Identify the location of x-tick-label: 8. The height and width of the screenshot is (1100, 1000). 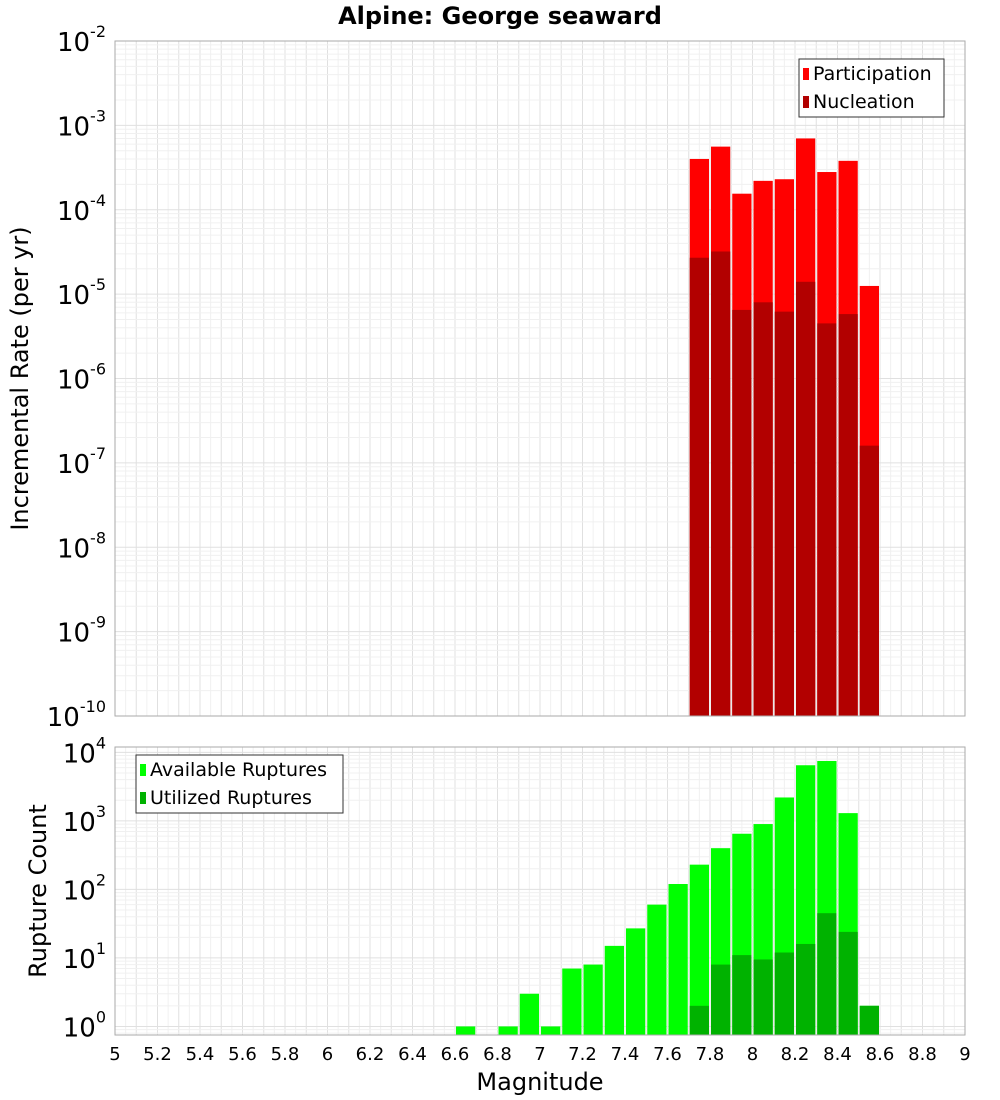
(752, 1054).